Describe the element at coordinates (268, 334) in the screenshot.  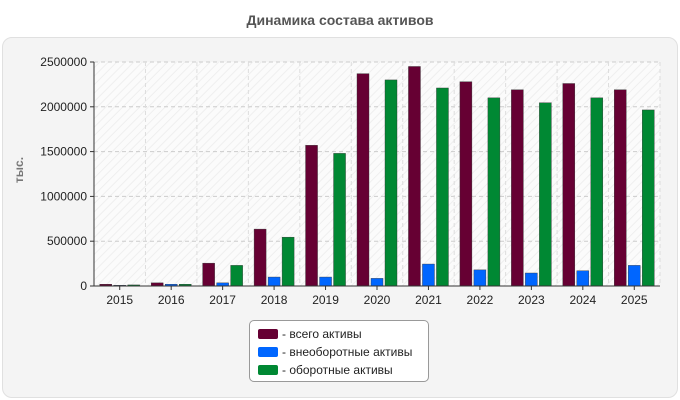
I see `legend-swatch-total` at that location.